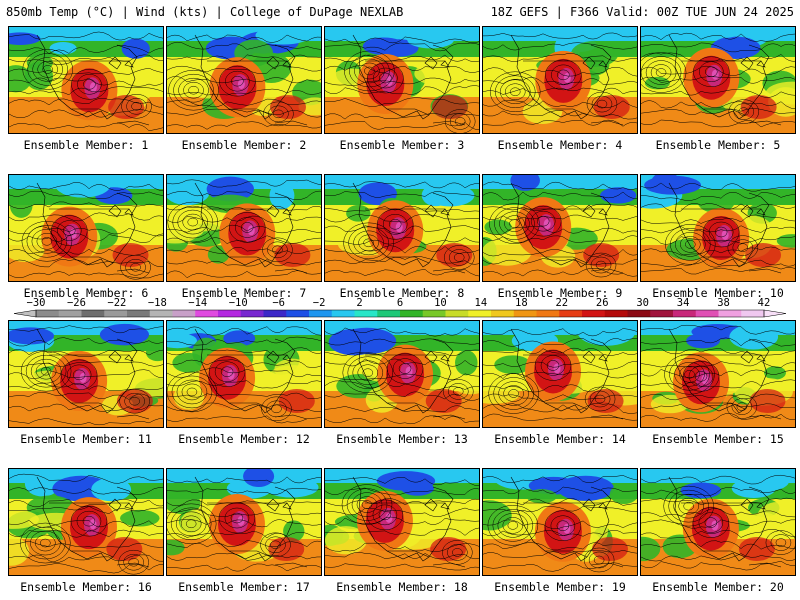 The image size is (800, 600). Describe the element at coordinates (278, 303) in the screenshot. I see `colorbar-tick-label: −6` at that location.